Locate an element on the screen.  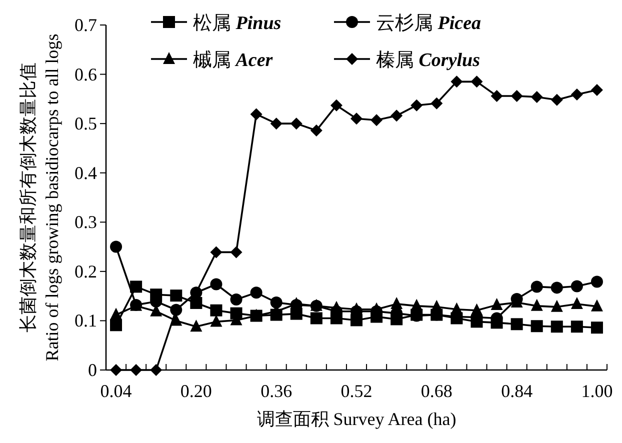
legend-label: 松属 Pinus is located at coordinates (237, 23).